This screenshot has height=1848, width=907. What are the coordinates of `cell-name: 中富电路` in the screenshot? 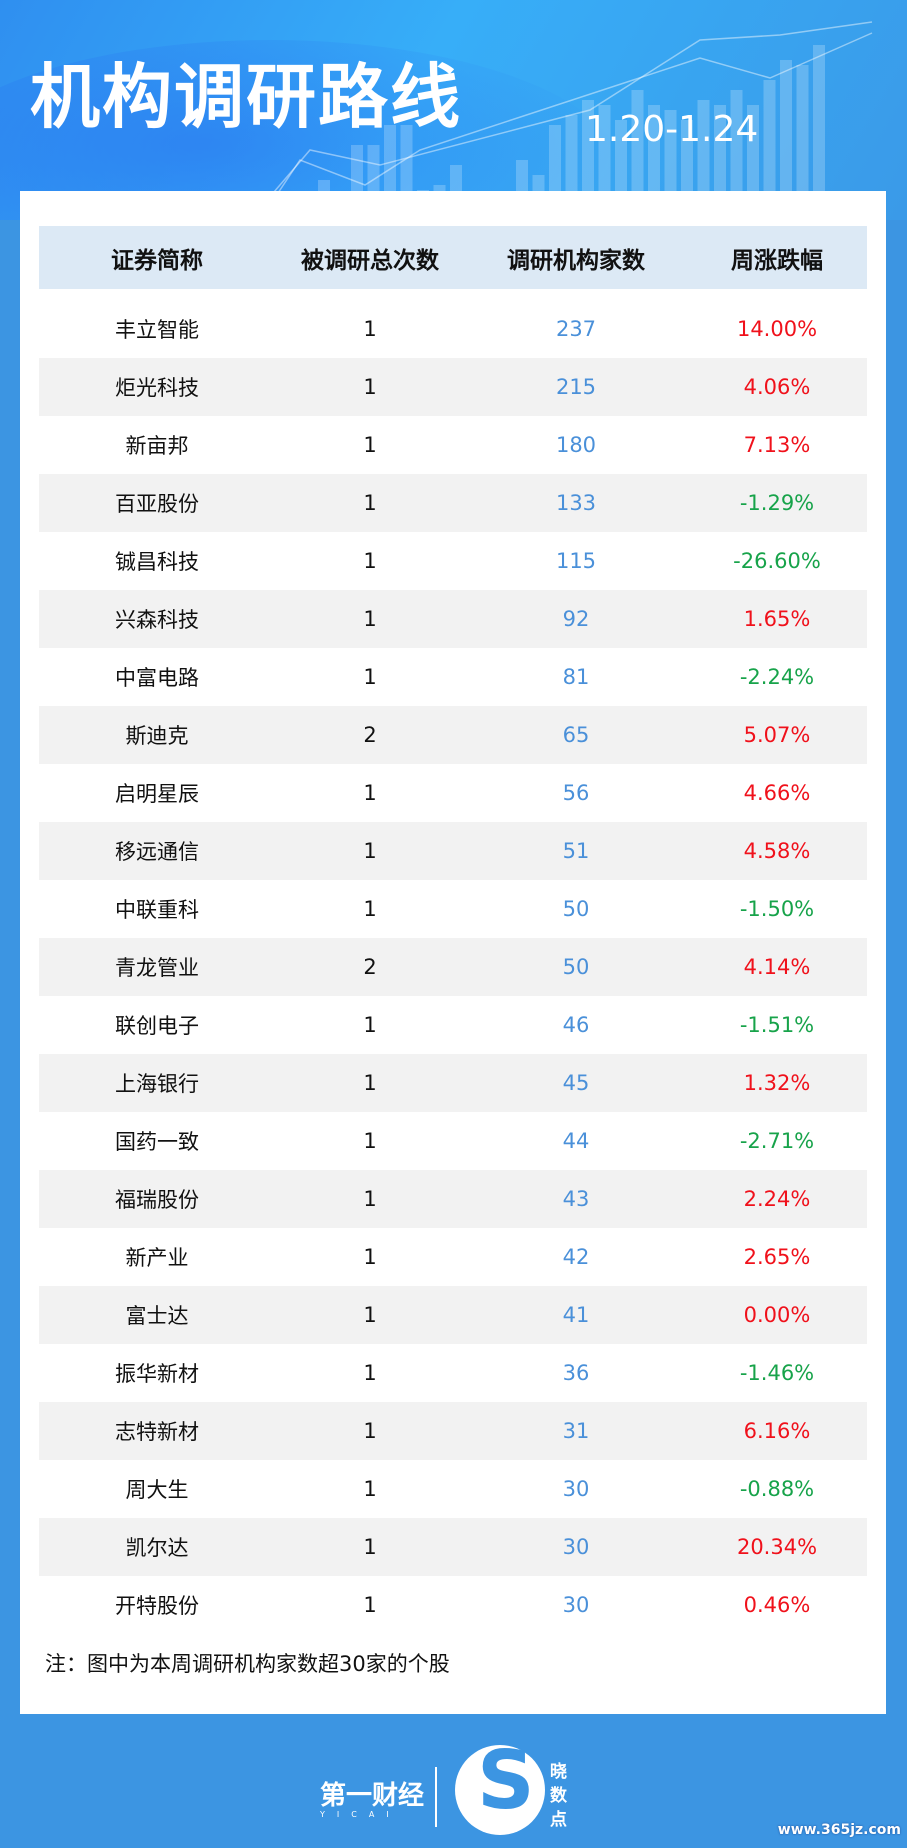 It's located at (157, 678).